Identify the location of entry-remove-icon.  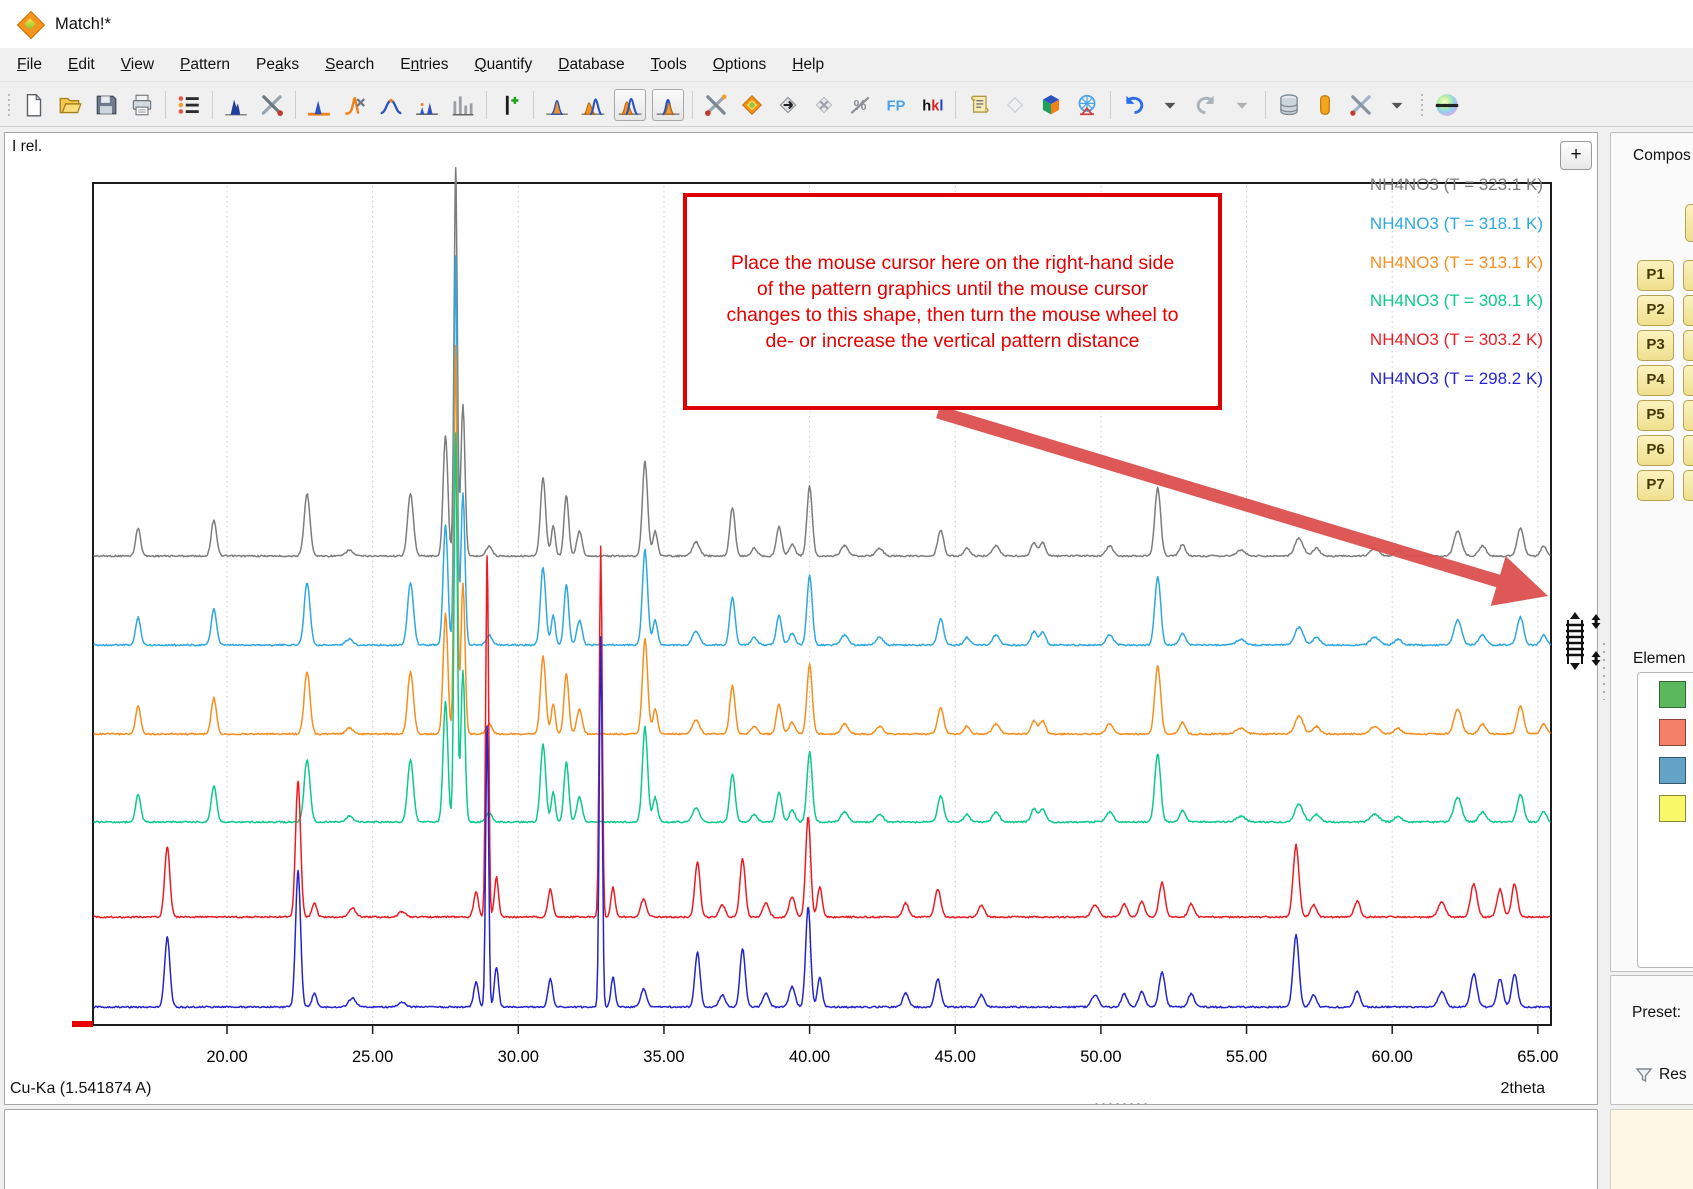
(824, 105).